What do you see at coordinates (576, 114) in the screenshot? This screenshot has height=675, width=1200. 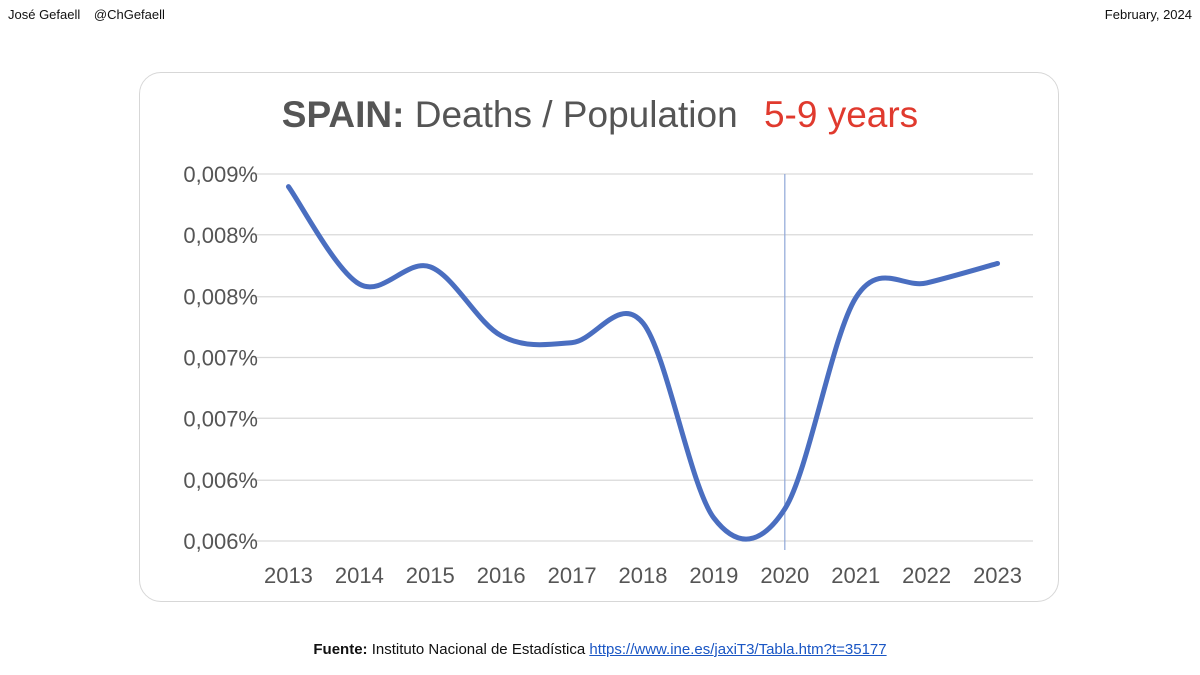 I see `chart-title-metric: Deaths / Population` at bounding box center [576, 114].